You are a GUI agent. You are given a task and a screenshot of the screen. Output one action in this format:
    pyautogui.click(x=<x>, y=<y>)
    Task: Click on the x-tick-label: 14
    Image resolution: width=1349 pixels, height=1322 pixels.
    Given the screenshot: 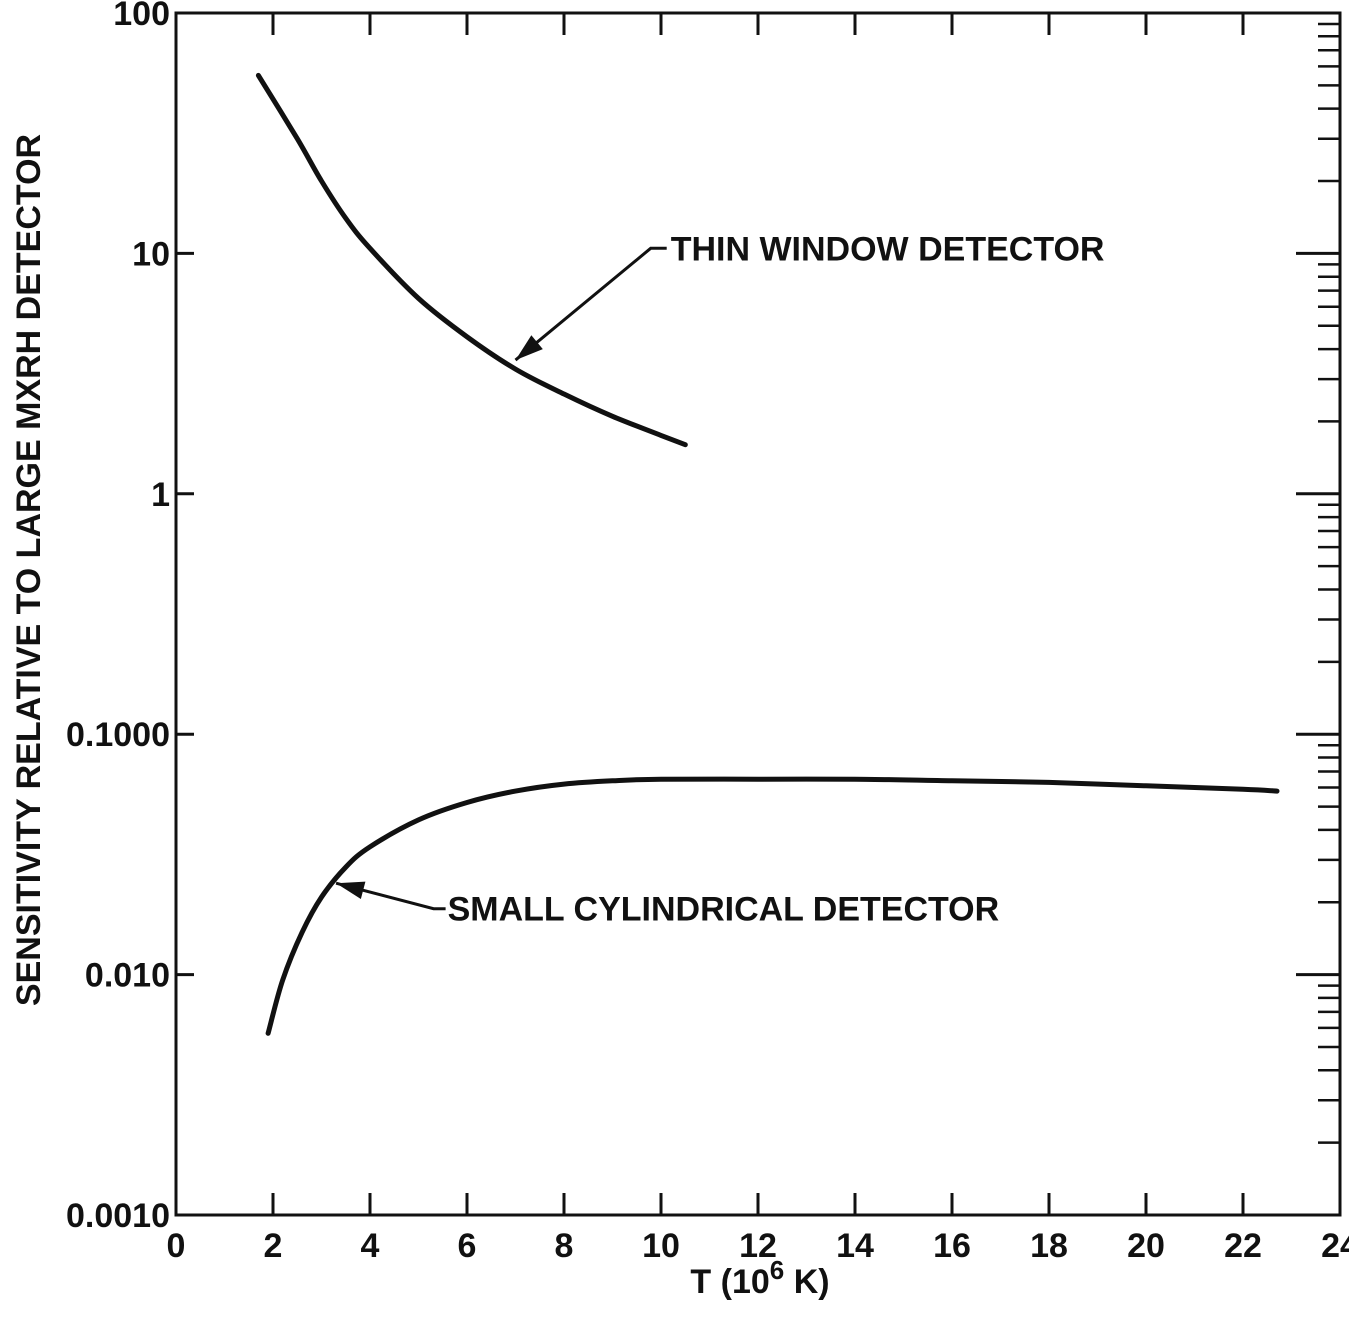 What is the action you would take?
    pyautogui.click(x=855, y=1246)
    